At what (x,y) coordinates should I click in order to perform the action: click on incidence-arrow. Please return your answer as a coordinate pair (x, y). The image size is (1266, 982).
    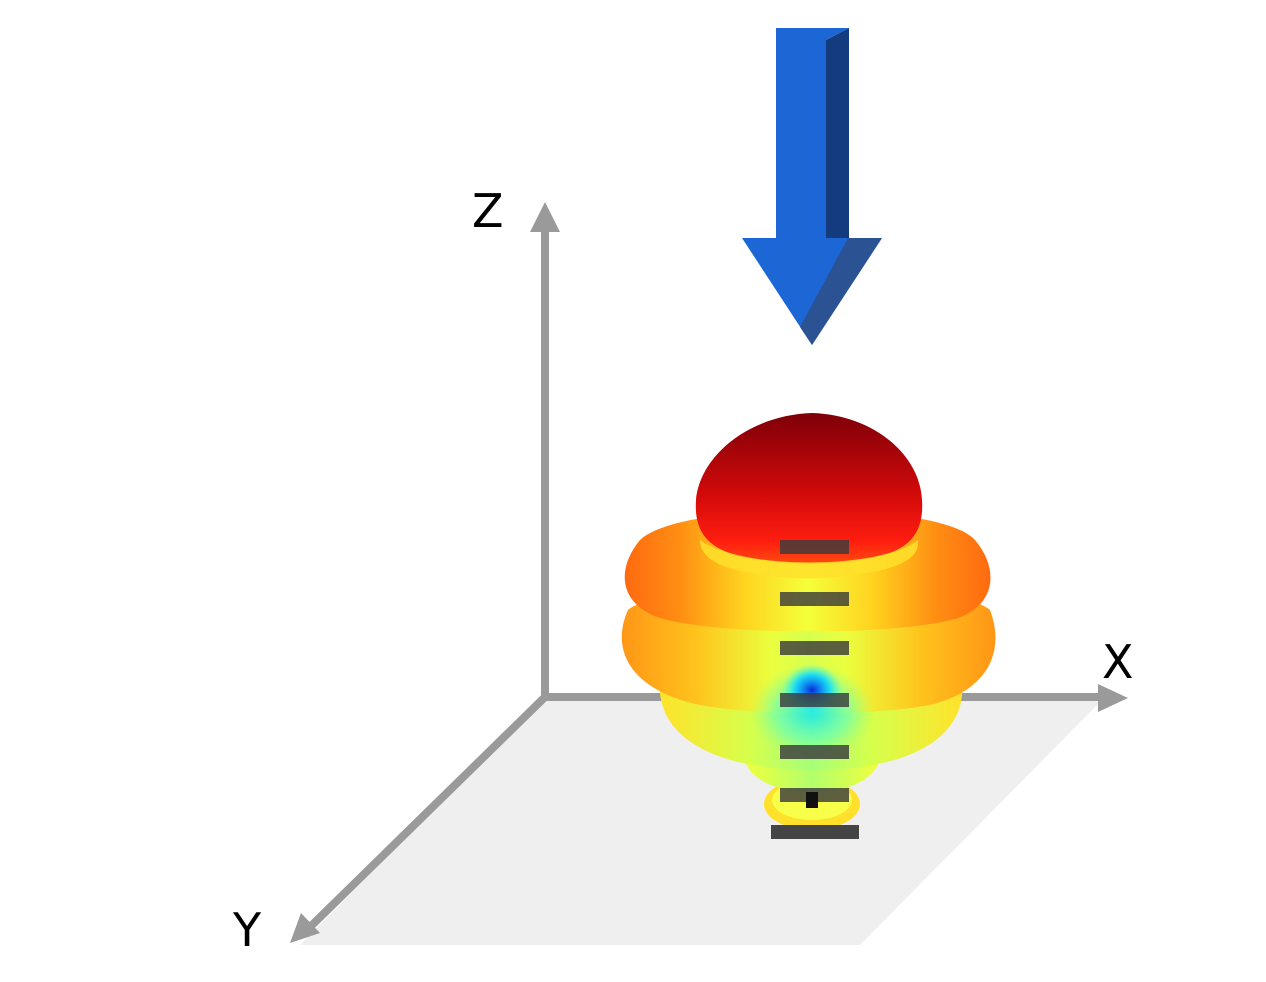
    Looking at the image, I should click on (812, 186).